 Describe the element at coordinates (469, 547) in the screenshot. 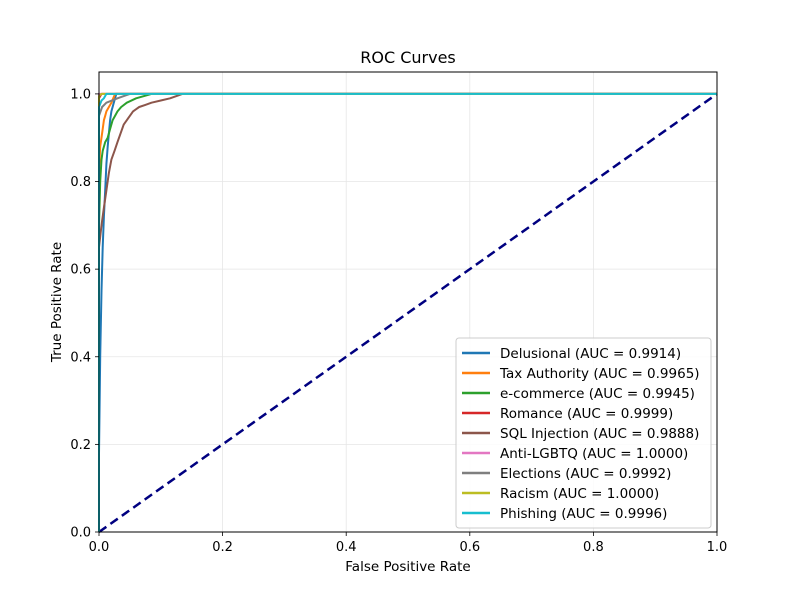

I see `x-tick-label: 0.6` at that location.